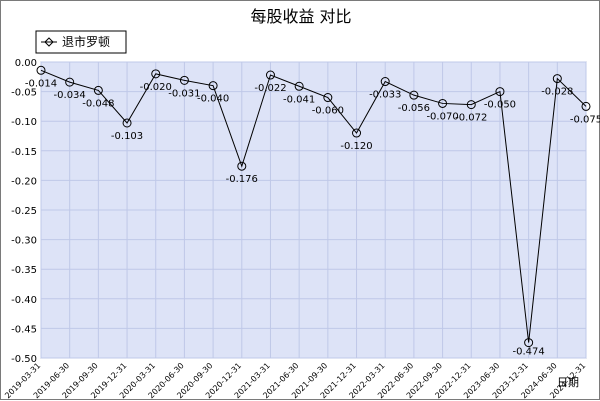 The height and width of the screenshot is (401, 600). What do you see at coordinates (70, 95) in the screenshot?
I see `data-label: -0.034` at bounding box center [70, 95].